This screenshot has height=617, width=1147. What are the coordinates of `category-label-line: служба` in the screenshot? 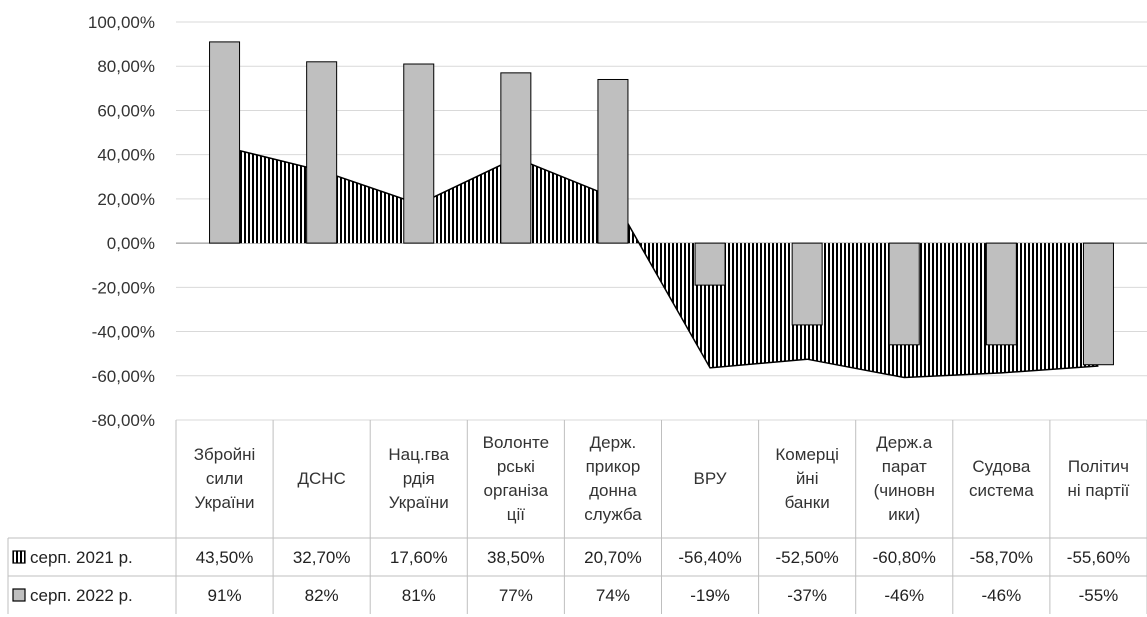 It's located at (613, 514).